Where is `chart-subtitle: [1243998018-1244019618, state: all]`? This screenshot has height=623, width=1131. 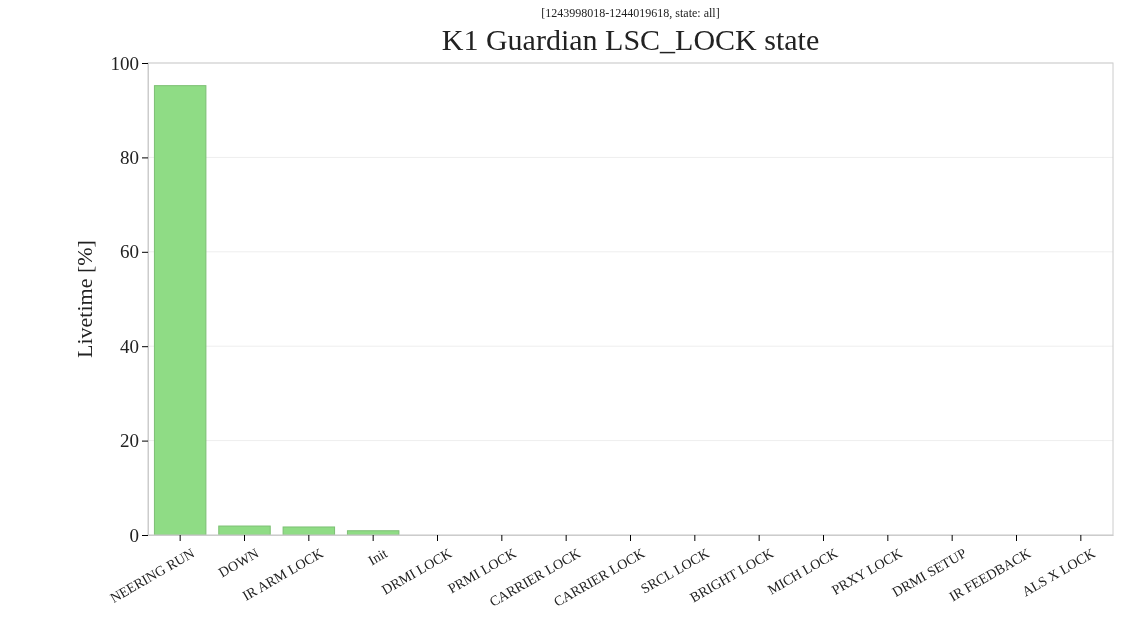
chart-subtitle: [1243998018-1244019618, state: all] is located at coordinates (630, 13).